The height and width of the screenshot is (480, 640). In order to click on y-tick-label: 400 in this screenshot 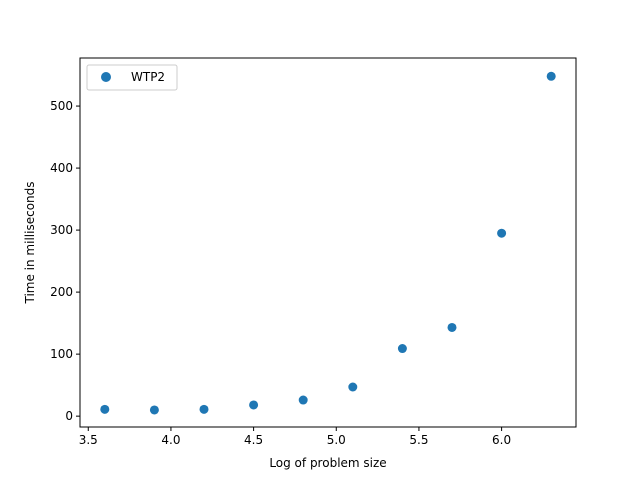, I will do `click(61, 168)`.